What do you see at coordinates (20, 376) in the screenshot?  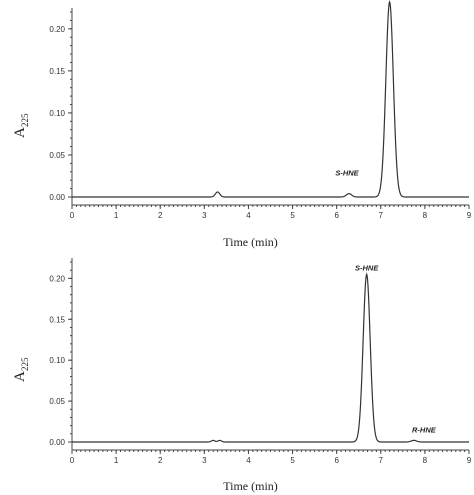 I see `ylabel-bottom-main: A` at bounding box center [20, 376].